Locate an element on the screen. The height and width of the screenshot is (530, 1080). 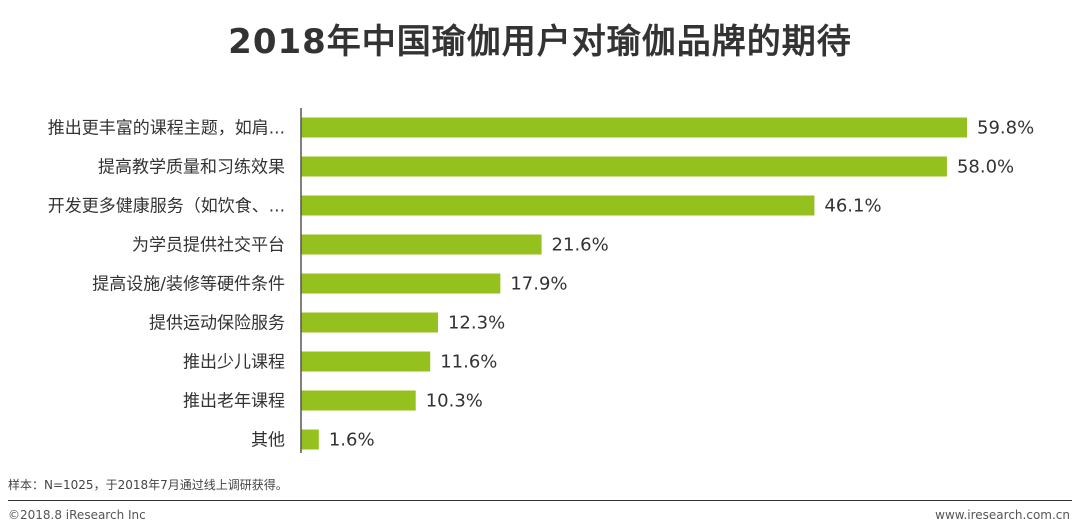
category-label: 推出老年课程 is located at coordinates (234, 402).